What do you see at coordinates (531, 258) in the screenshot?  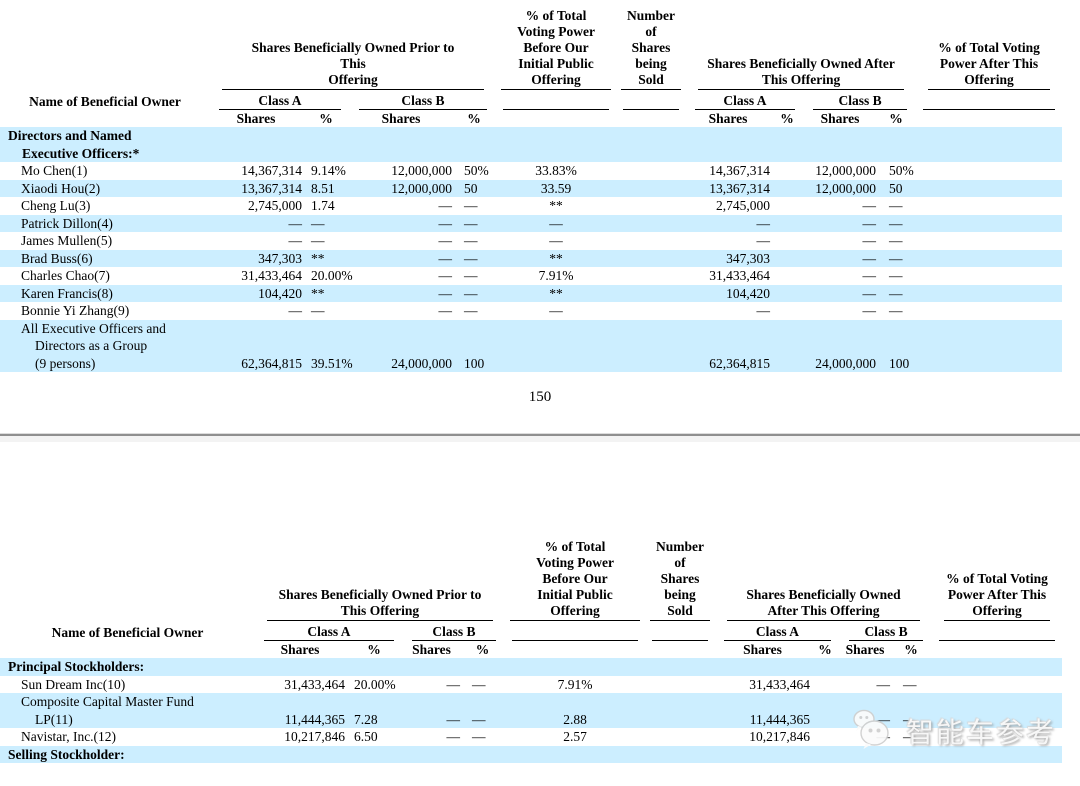 I see `table-row: Brad Buss(6) 347,303 ** — — ** 347,303— —` at bounding box center [531, 258].